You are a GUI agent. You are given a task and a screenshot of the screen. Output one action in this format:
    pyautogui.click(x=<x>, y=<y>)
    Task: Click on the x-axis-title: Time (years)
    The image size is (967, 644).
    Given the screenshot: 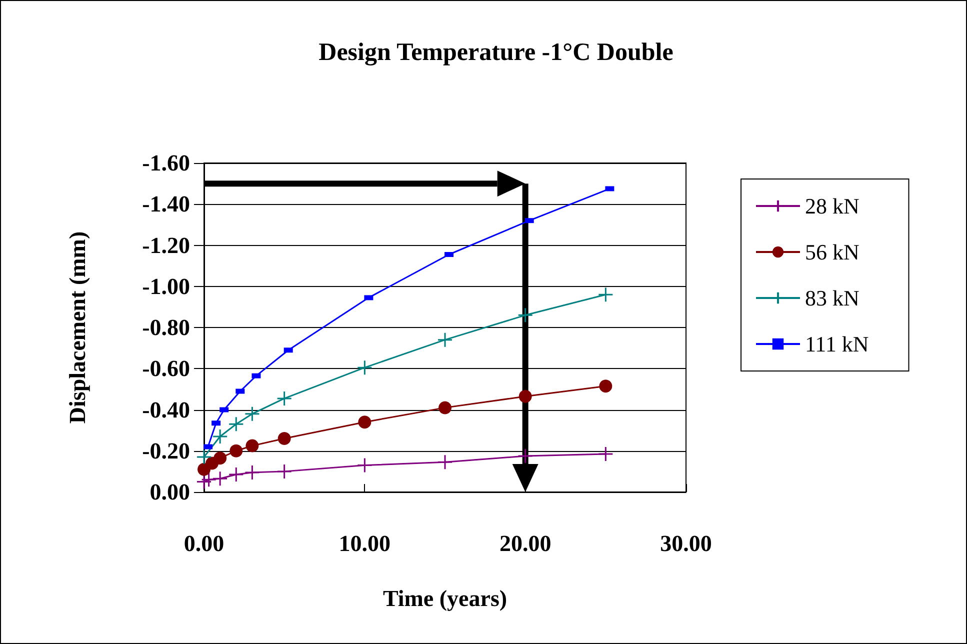 What is the action you would take?
    pyautogui.click(x=445, y=598)
    